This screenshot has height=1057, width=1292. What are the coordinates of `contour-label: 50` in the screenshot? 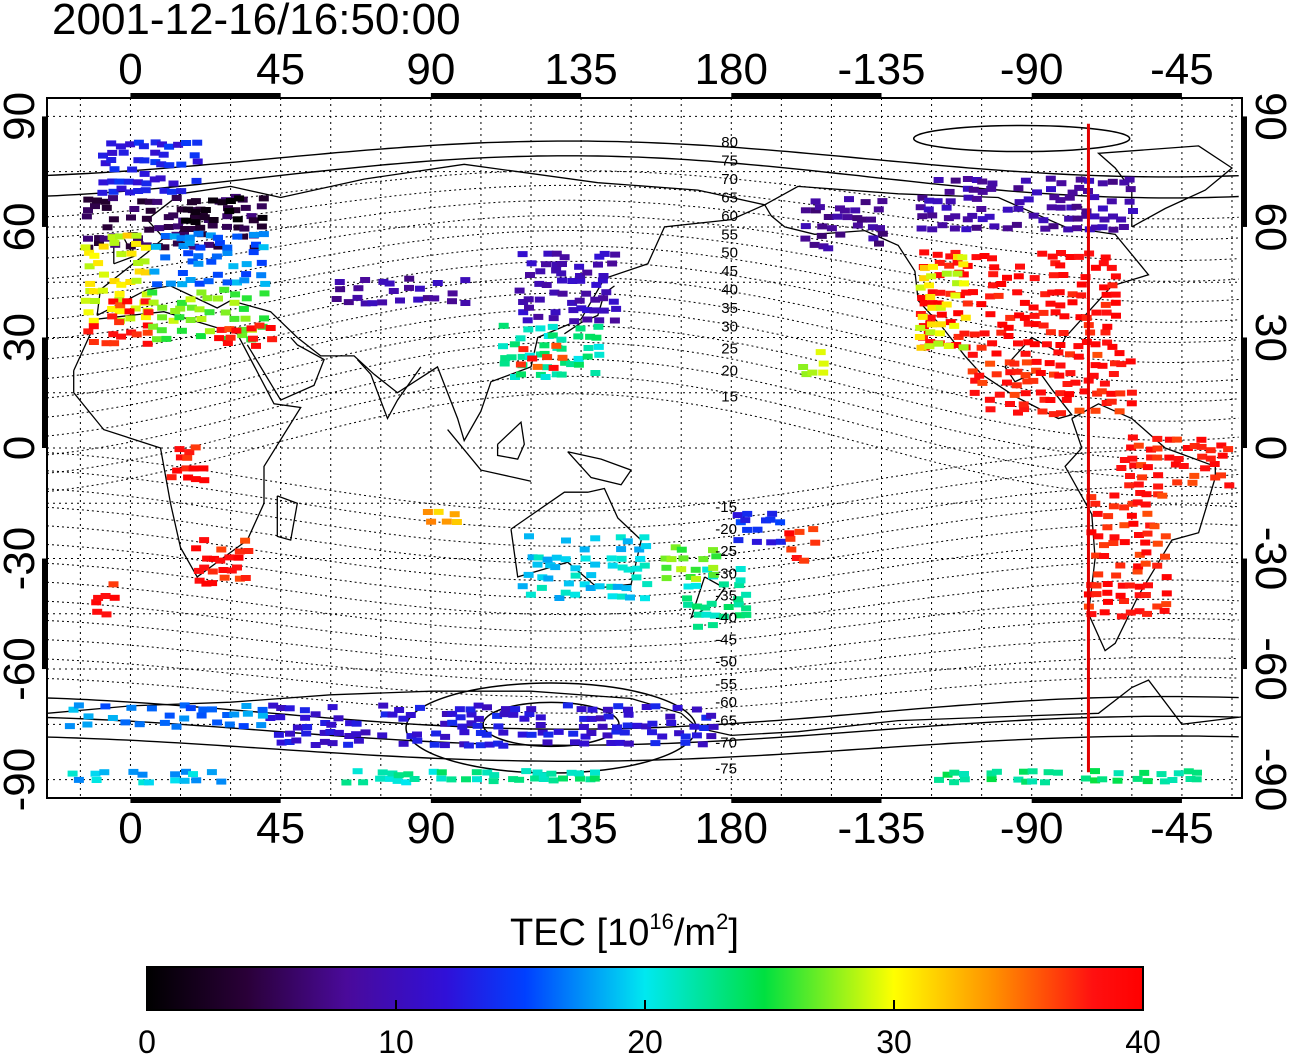 It's located at (729, 253).